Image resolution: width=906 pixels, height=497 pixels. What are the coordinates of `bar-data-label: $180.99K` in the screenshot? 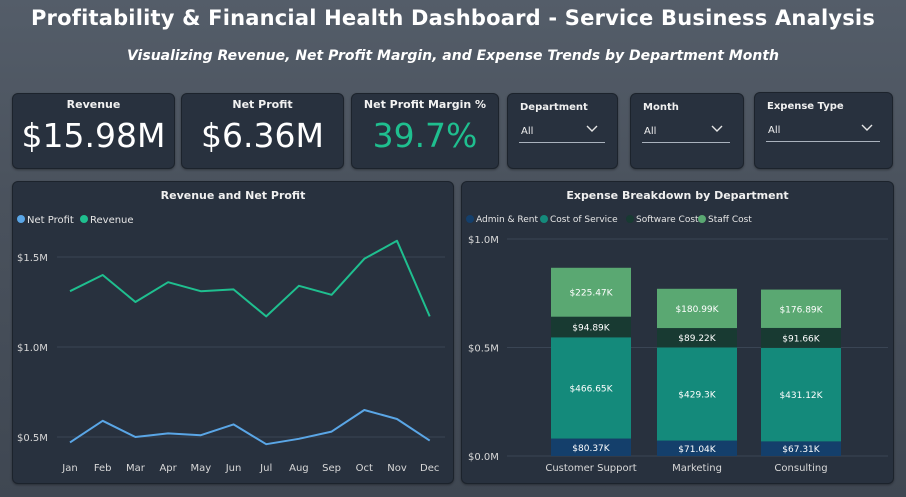 It's located at (697, 310).